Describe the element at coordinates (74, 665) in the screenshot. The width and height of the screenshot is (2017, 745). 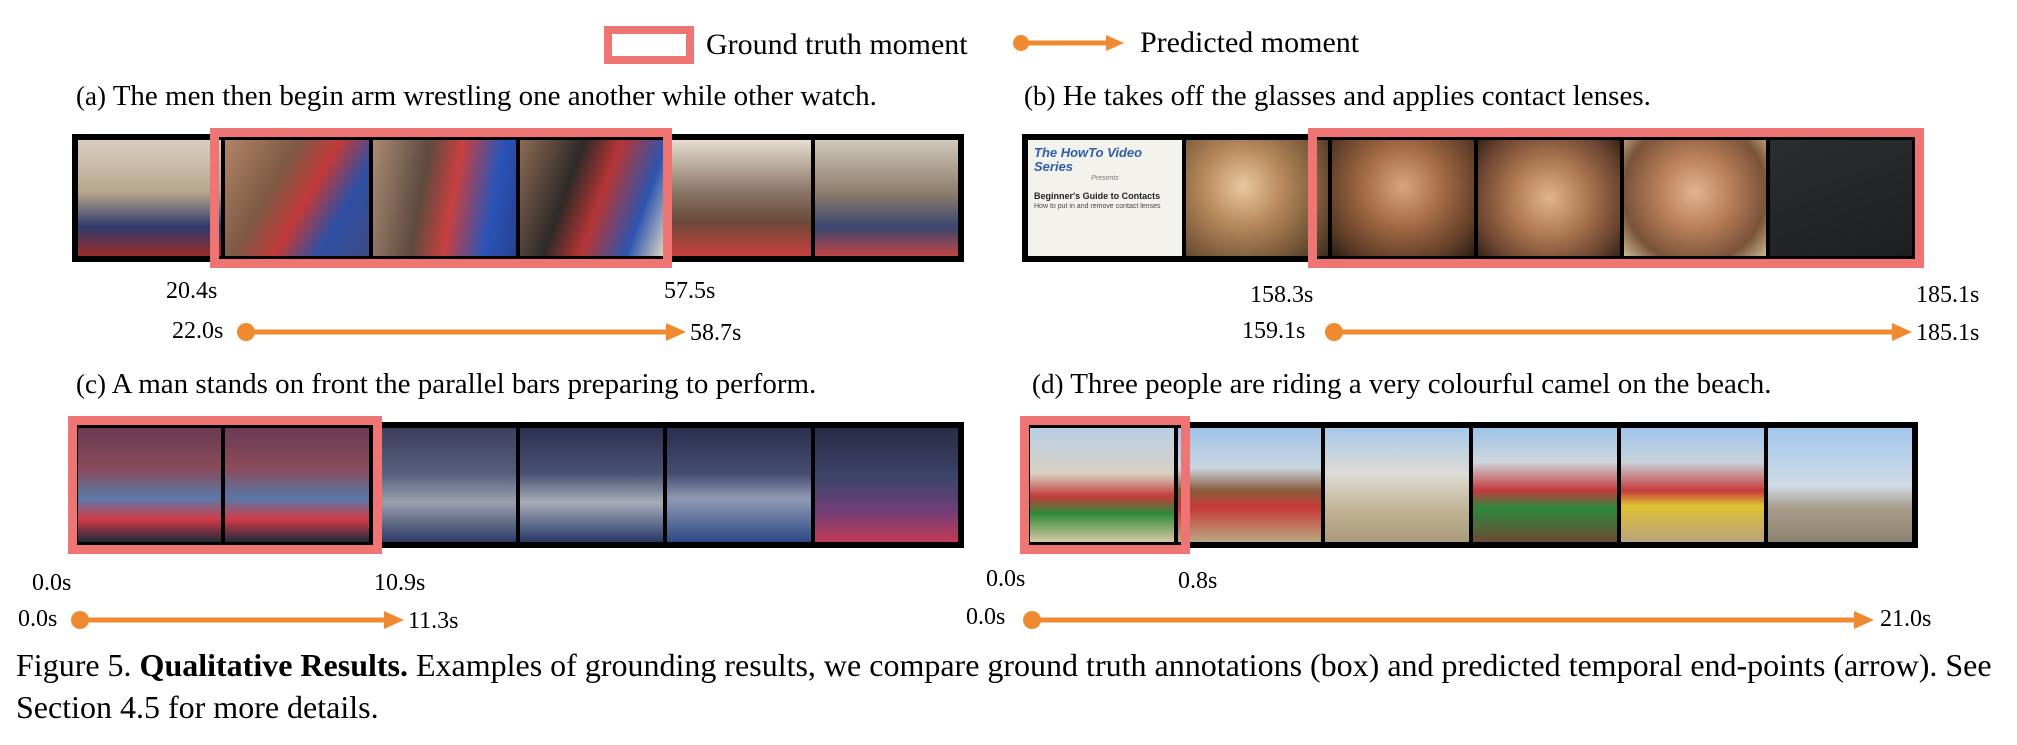
I see `caption-figure-number: Figure 5.` at that location.